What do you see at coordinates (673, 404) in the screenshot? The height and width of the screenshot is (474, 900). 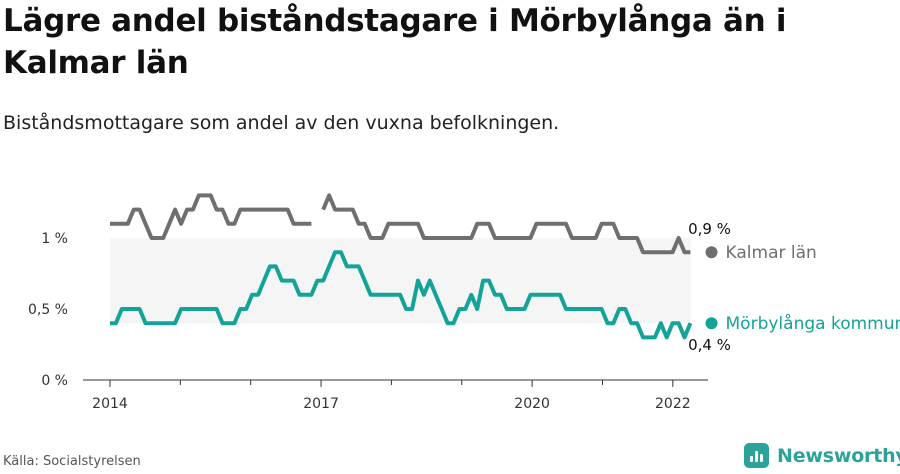 I see `x-tick-label: 2022` at bounding box center [673, 404].